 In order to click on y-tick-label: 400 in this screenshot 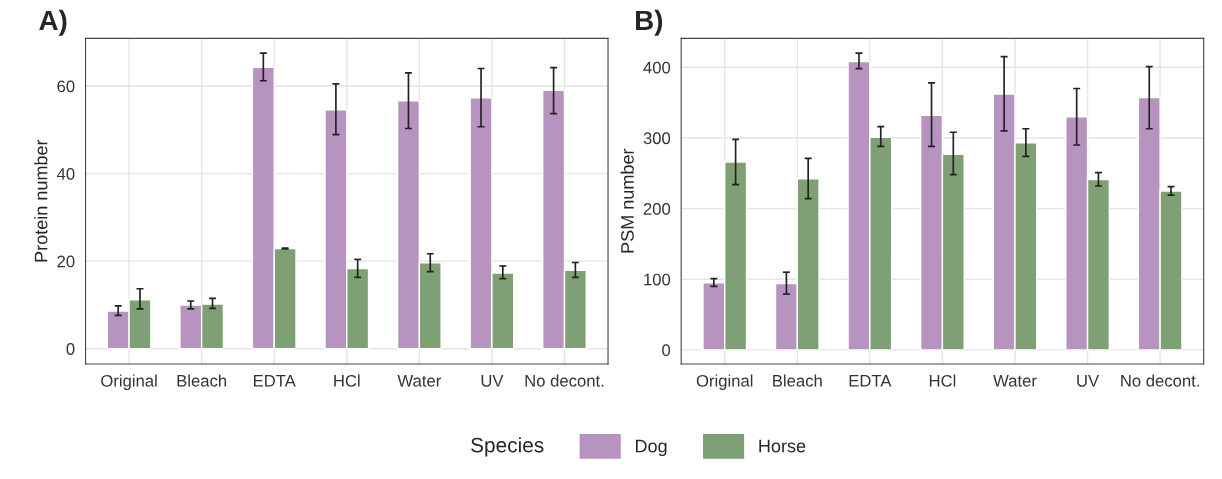, I will do `click(657, 67)`.